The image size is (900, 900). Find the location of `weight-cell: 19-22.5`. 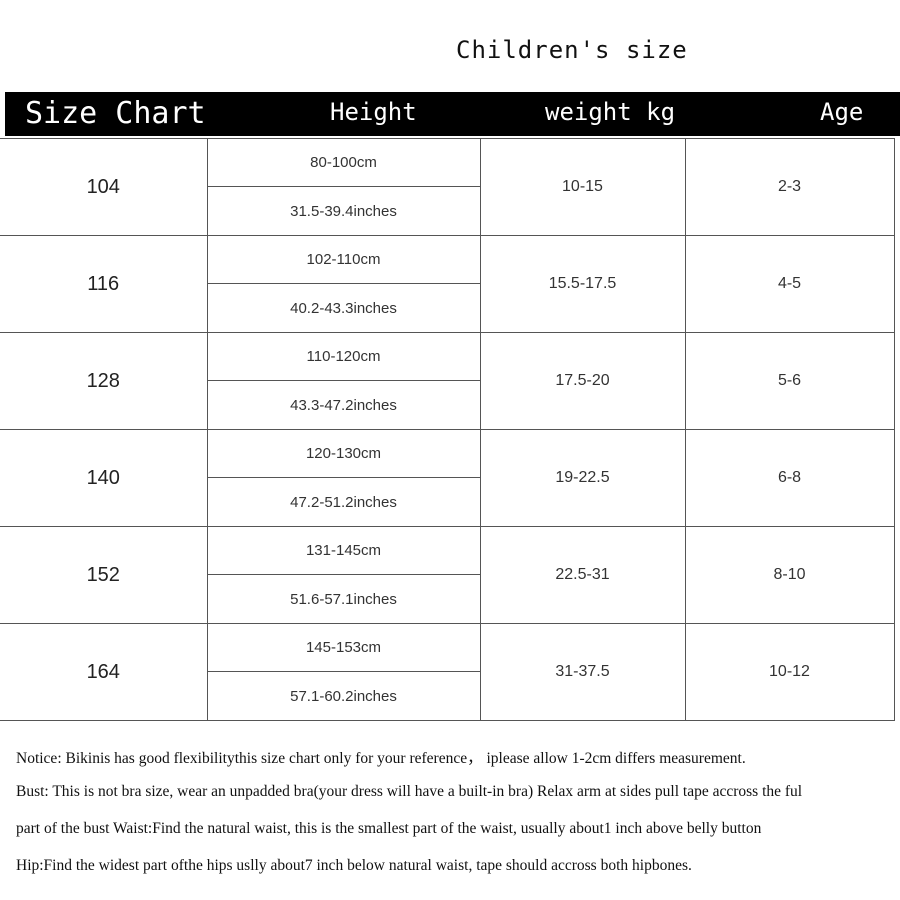

weight-cell: 19-22.5 is located at coordinates (582, 478).